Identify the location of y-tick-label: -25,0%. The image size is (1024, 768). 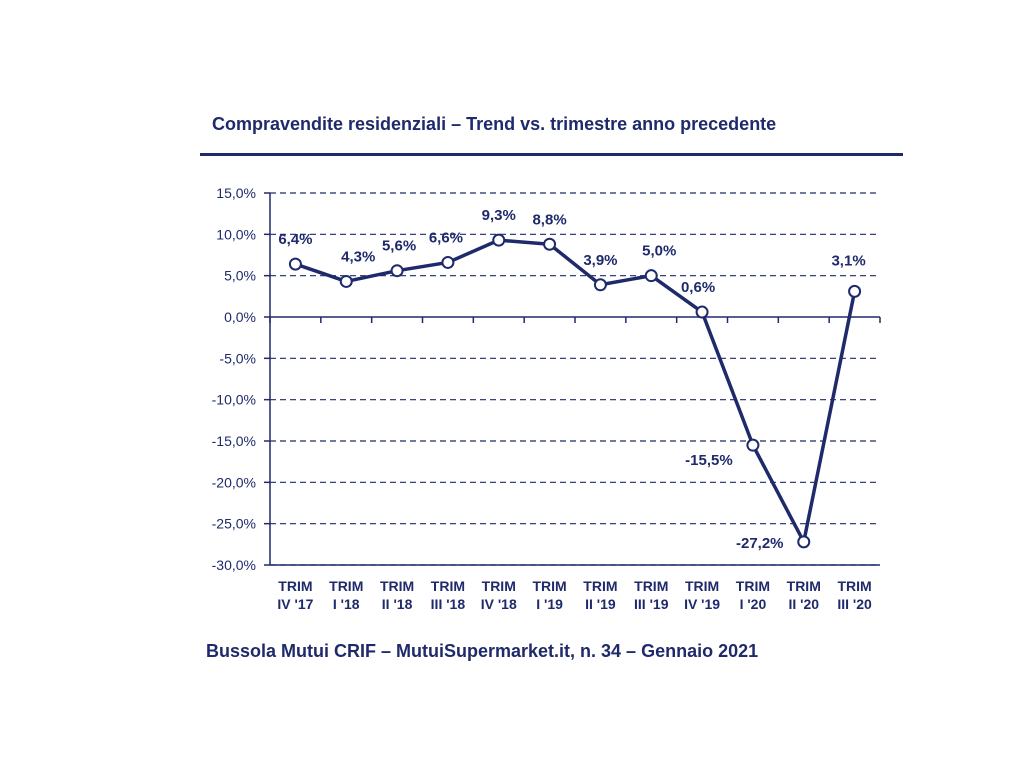
(234, 524).